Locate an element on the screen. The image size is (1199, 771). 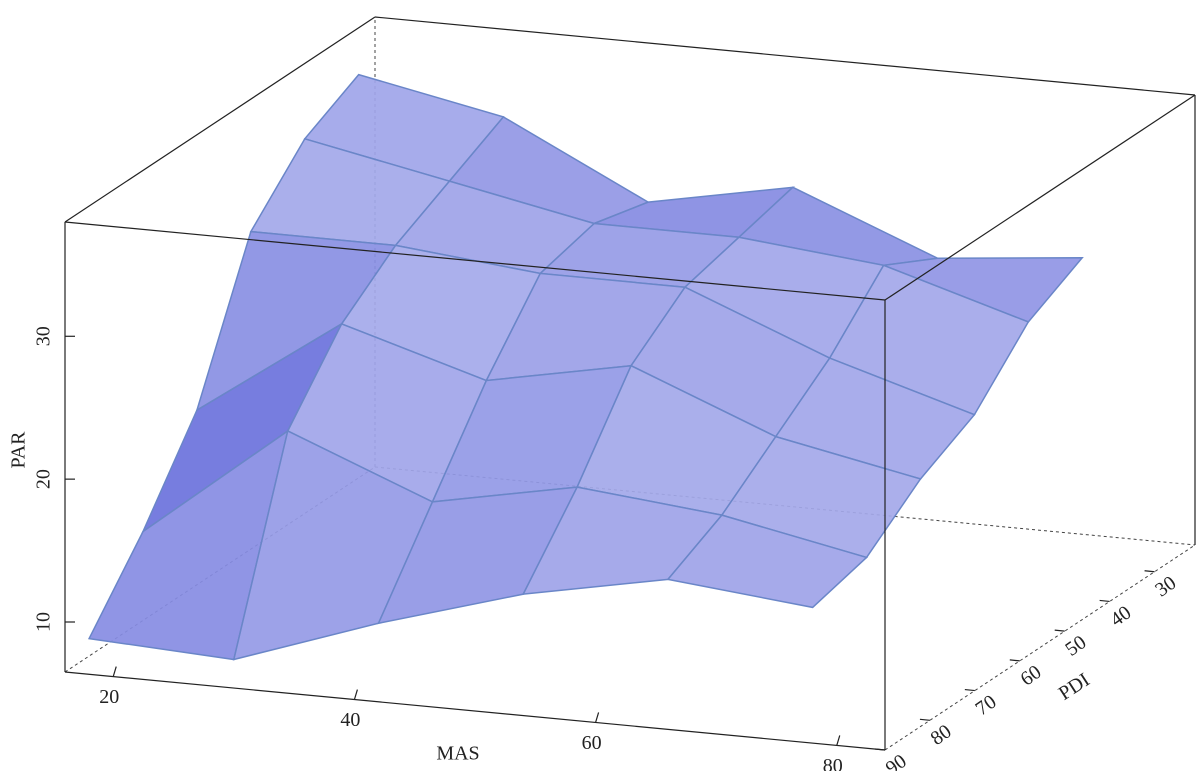
x-tick-label: 80 is located at coordinates (833, 763).